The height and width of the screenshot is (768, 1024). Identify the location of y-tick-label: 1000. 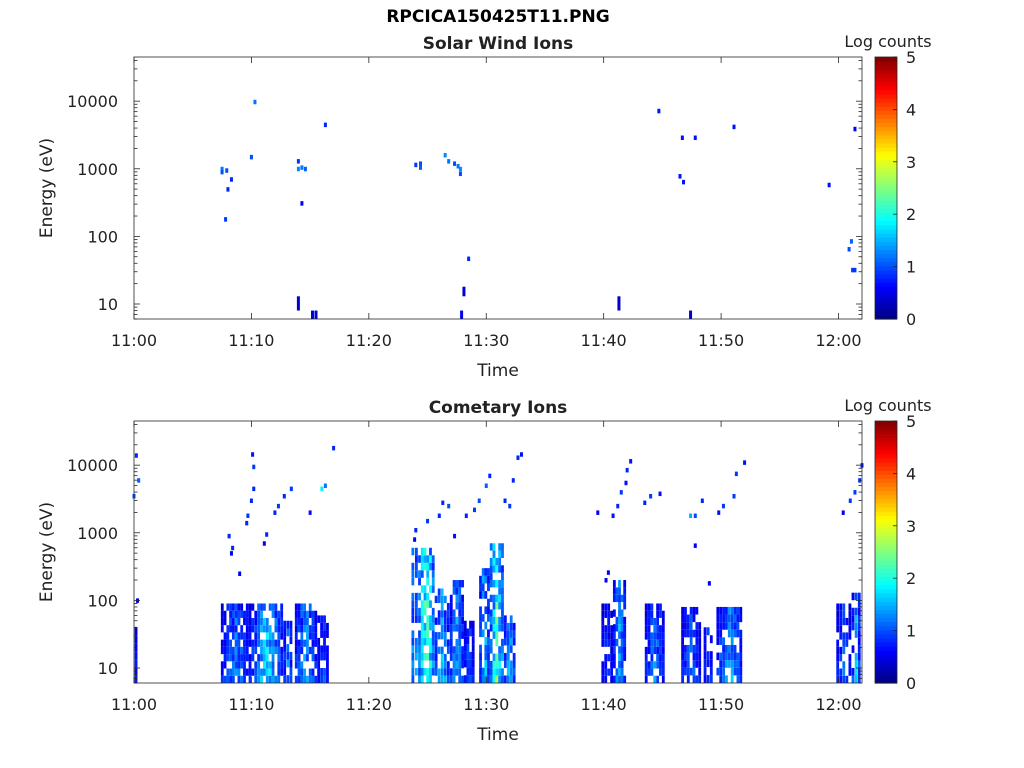
(97, 169).